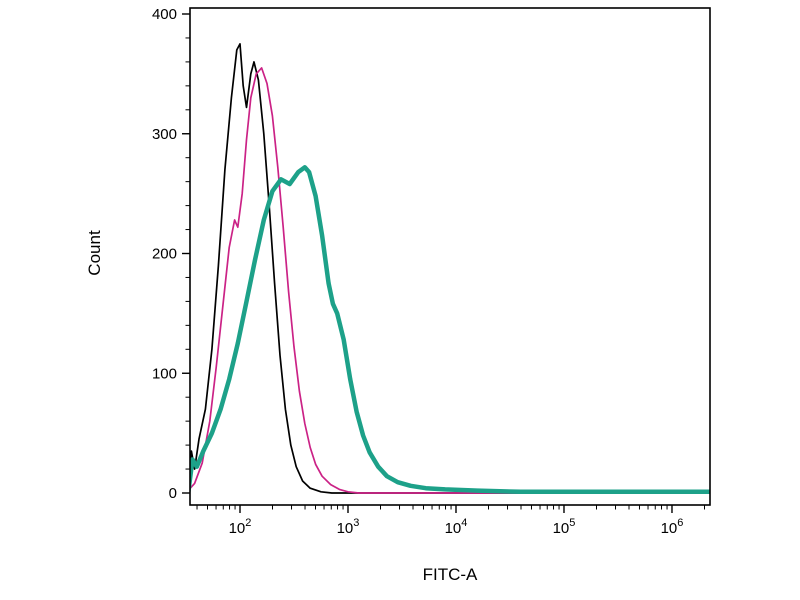 This screenshot has width=800, height=600. Describe the element at coordinates (164, 14) in the screenshot. I see `y-tick-label: 400` at that location.